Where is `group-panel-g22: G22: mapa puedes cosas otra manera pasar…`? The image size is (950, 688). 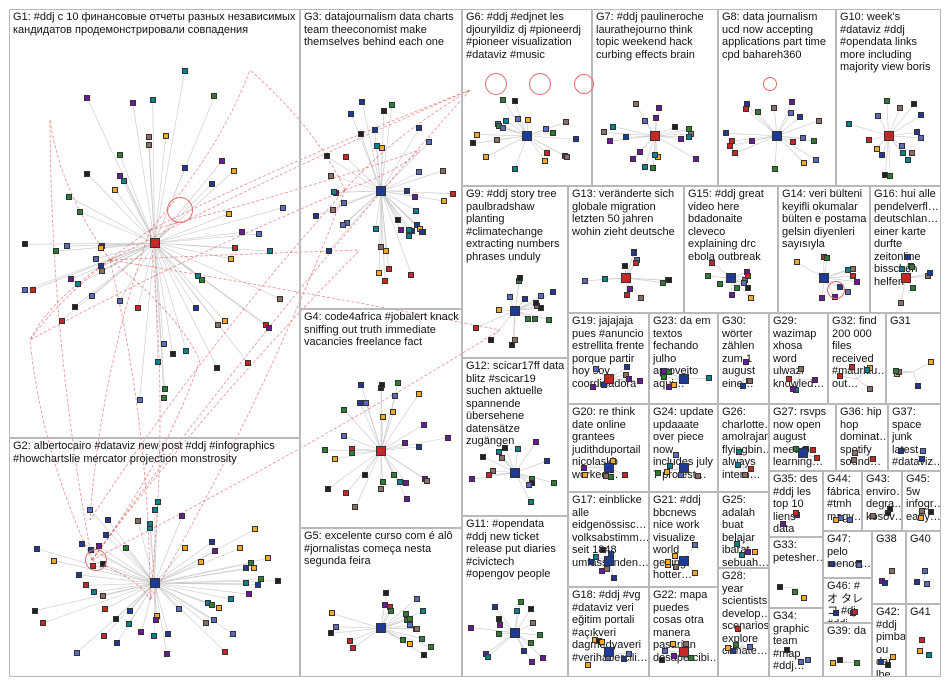 group-panel-g22: G22: mapa puedes cosas otra manera pasar… is located at coordinates (683, 632).